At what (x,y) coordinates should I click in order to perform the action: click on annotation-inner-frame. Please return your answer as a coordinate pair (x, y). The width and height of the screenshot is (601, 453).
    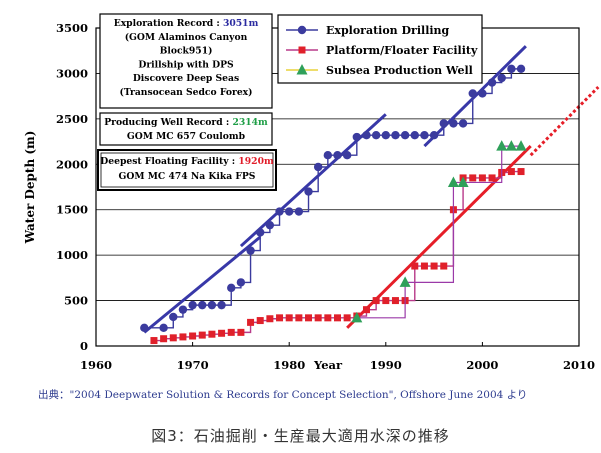
    Looking at the image, I should click on (187, 170).